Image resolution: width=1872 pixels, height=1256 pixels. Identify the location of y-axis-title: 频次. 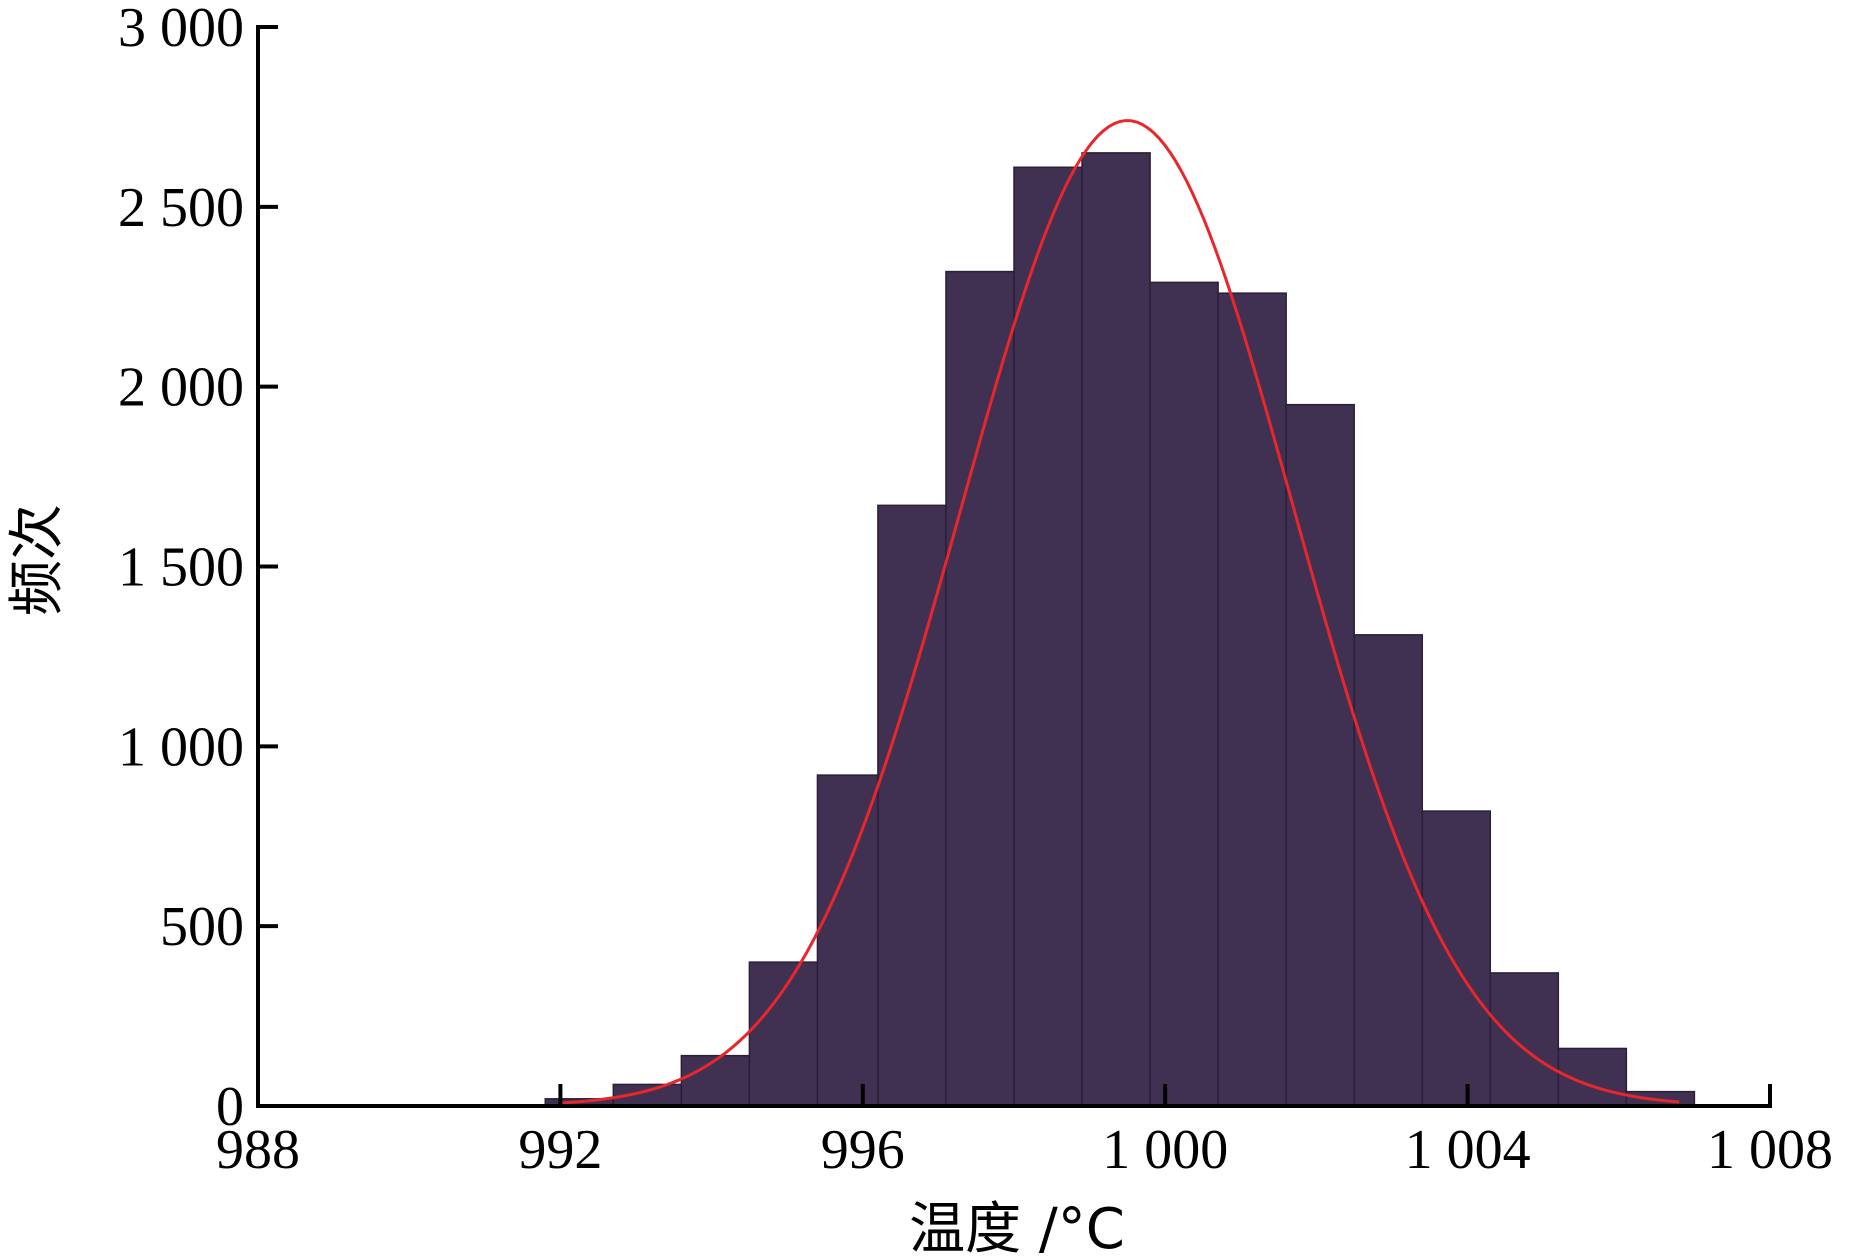
(37, 560).